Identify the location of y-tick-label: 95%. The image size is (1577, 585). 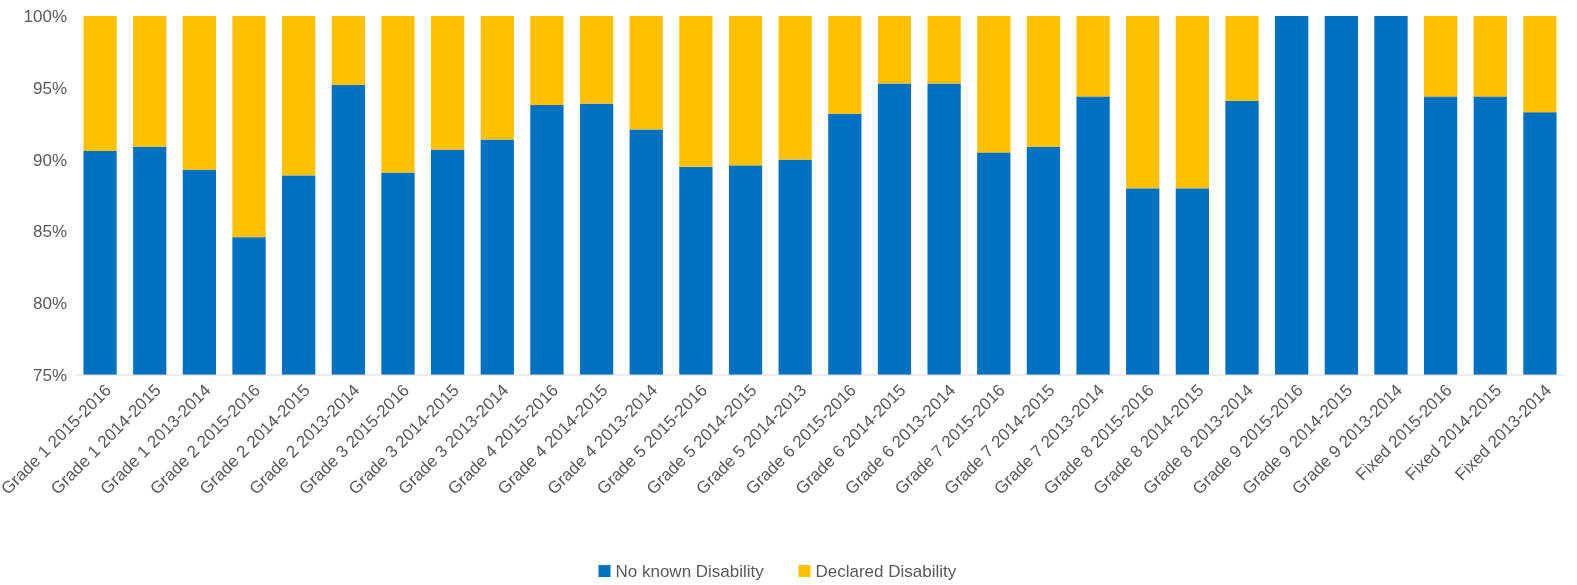
(49, 88).